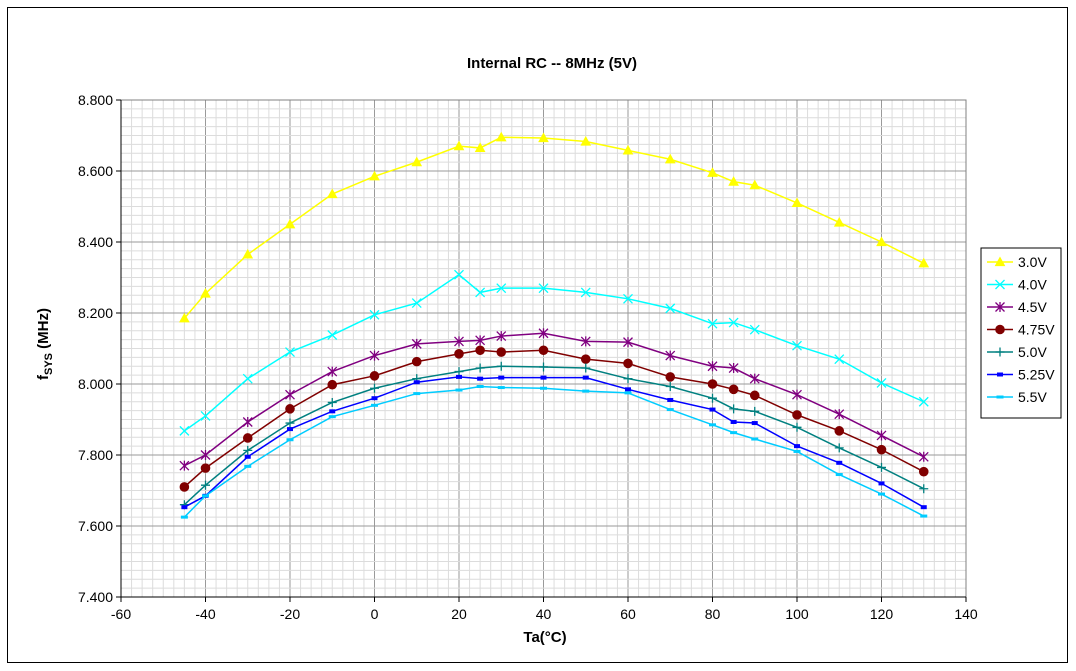  Describe the element at coordinates (1017, 352) in the screenshot. I see `legend-item: 5.0V` at that location.